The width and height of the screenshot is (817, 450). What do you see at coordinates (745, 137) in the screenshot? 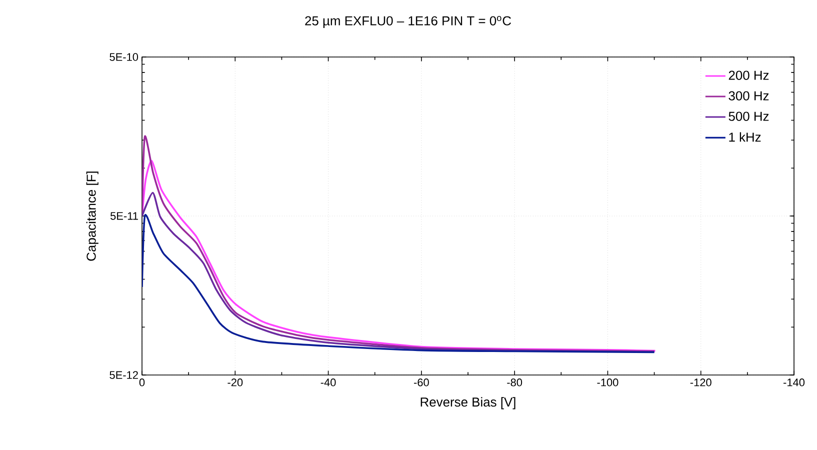
I see `legend-label: 1 kHz` at bounding box center [745, 137].